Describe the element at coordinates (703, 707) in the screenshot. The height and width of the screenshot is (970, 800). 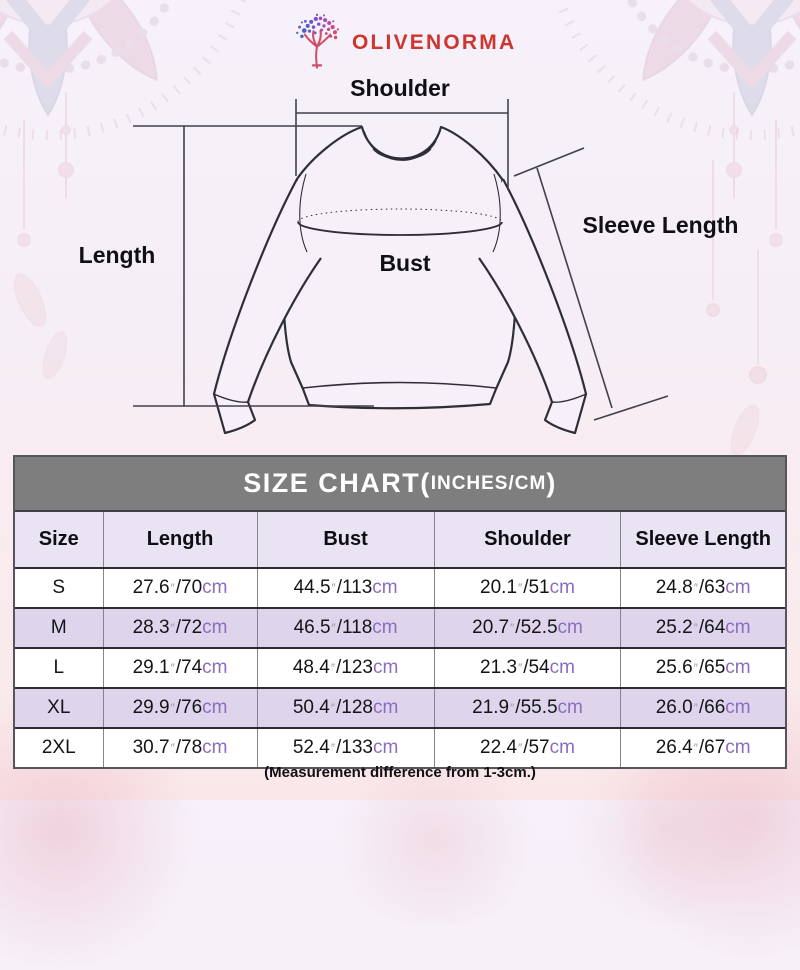
I see `measurement-cell: 26.0 ″/66 cm` at that location.